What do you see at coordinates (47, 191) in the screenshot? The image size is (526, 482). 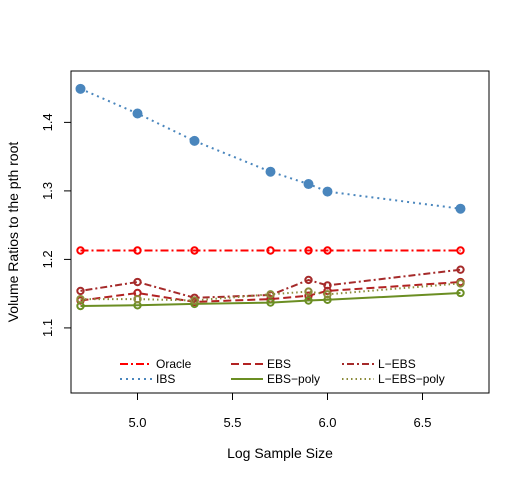 I see `y-tick-label: 1.3` at bounding box center [47, 191].